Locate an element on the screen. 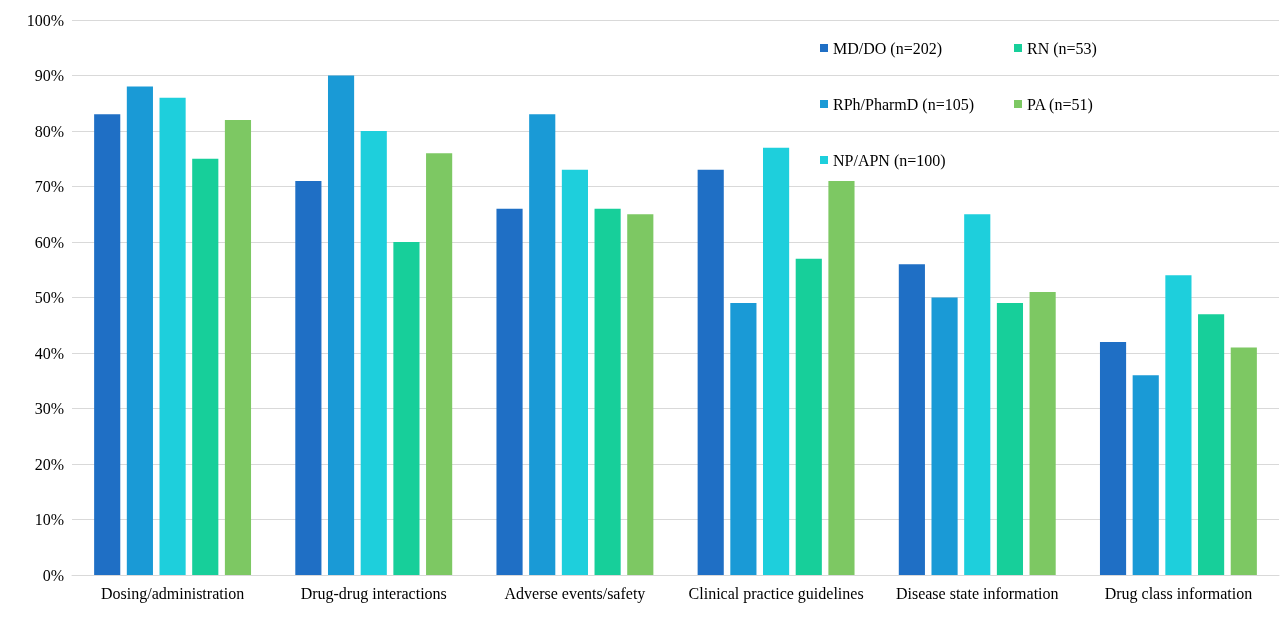 Image resolution: width=1287 pixels, height=628 pixels. y-tick-label: 0% is located at coordinates (53, 575).